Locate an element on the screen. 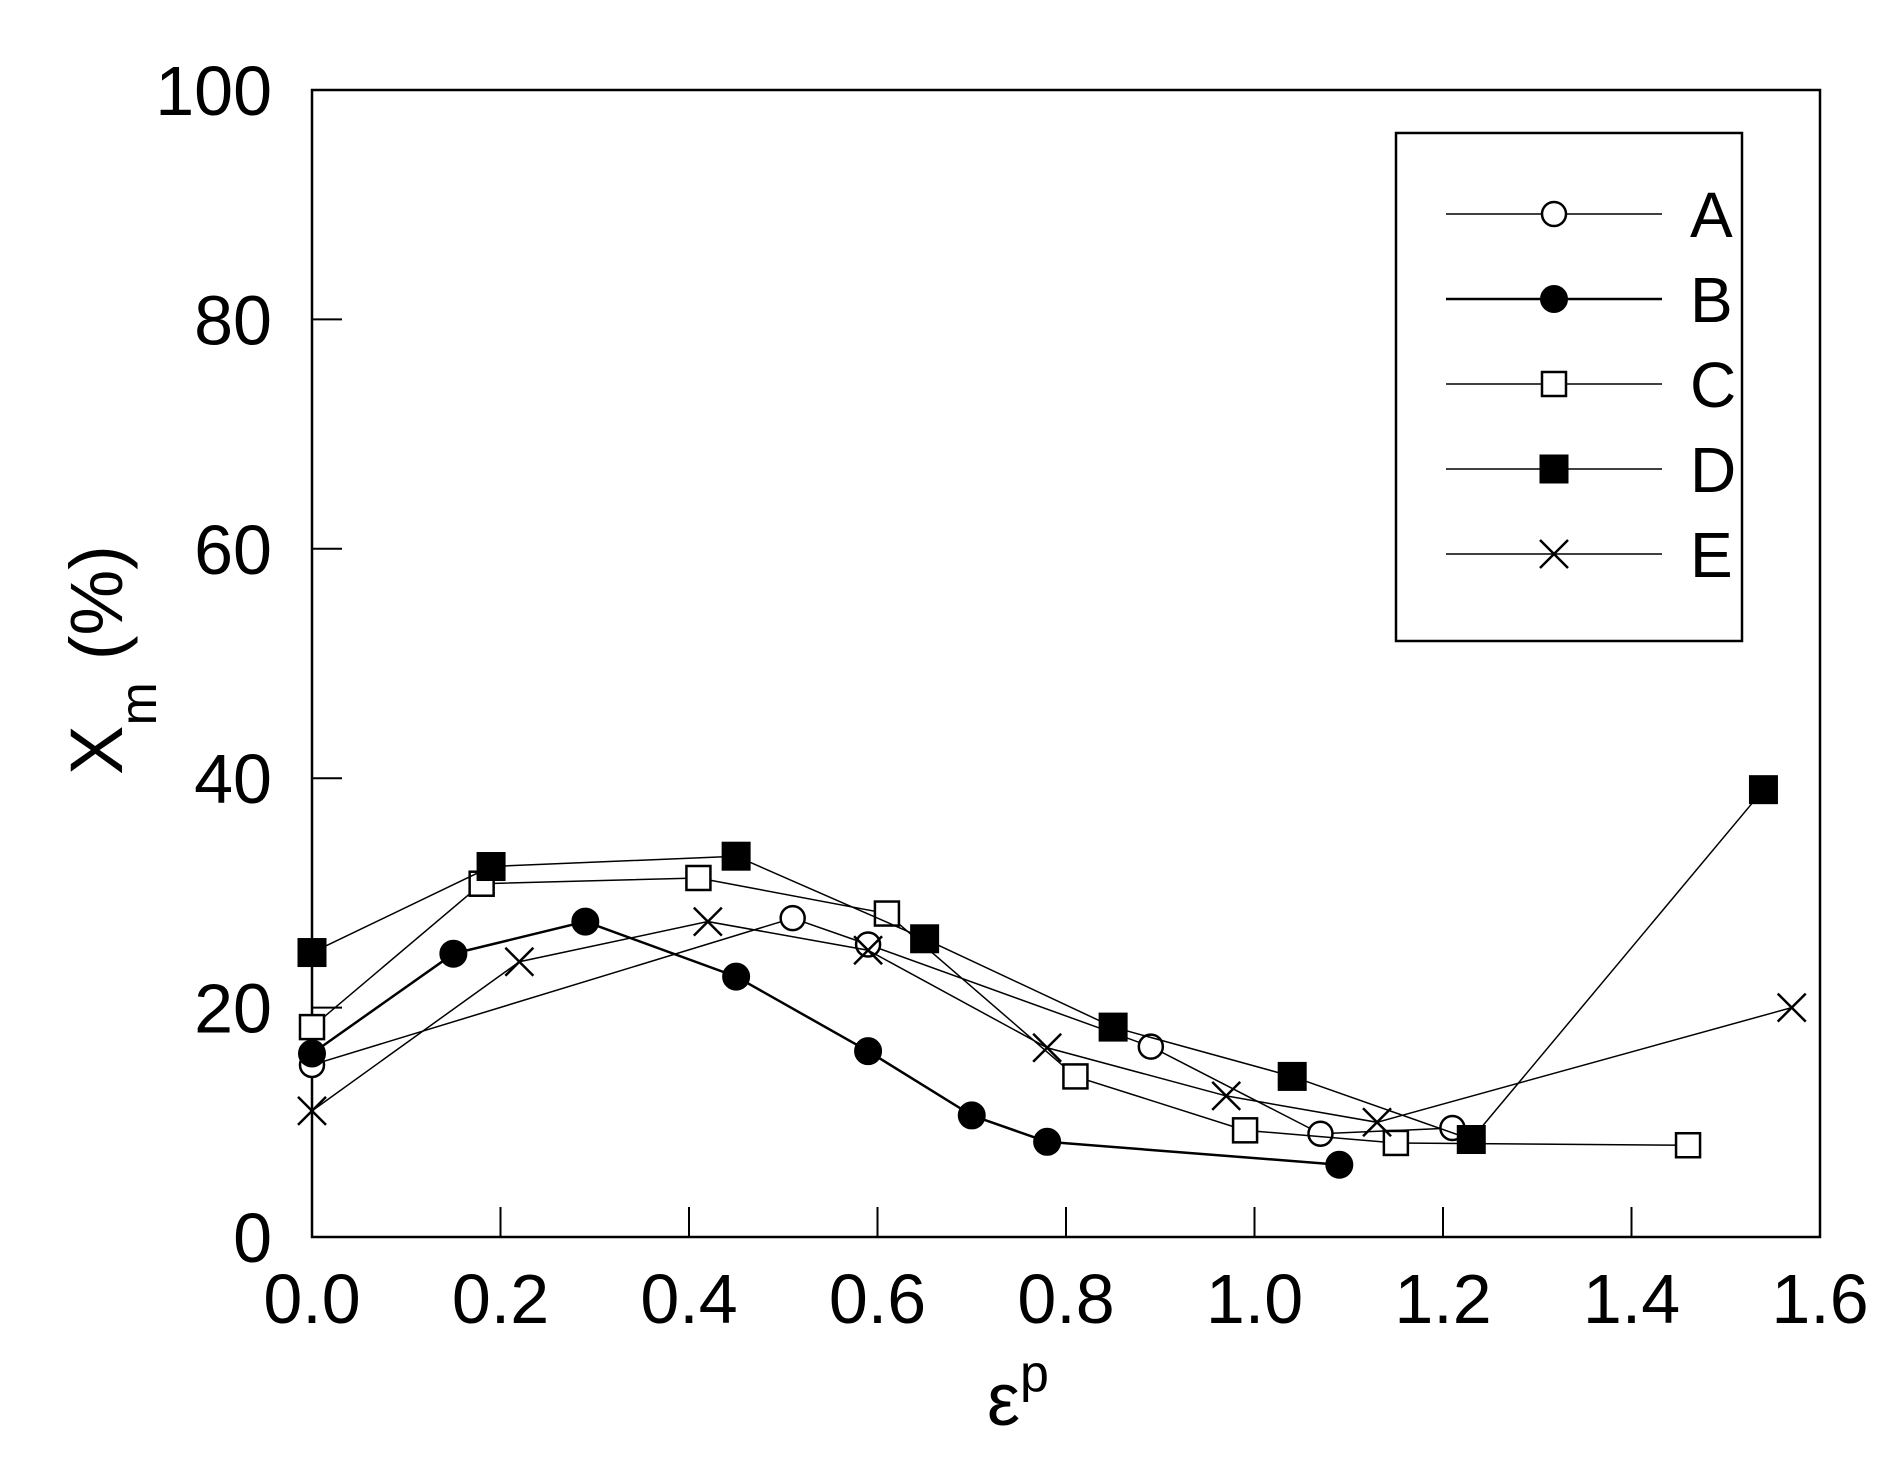 The height and width of the screenshot is (1462, 1903). x-tick-label: 1.6 is located at coordinates (1819, 1299).